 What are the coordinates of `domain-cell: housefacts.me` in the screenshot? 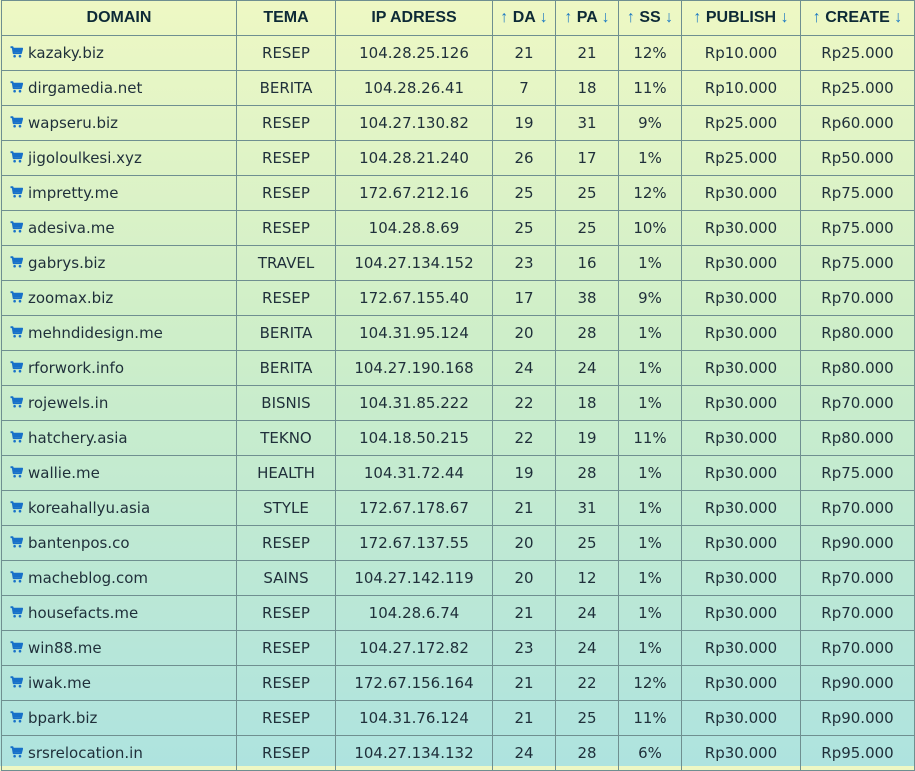 It's located at (119, 613).